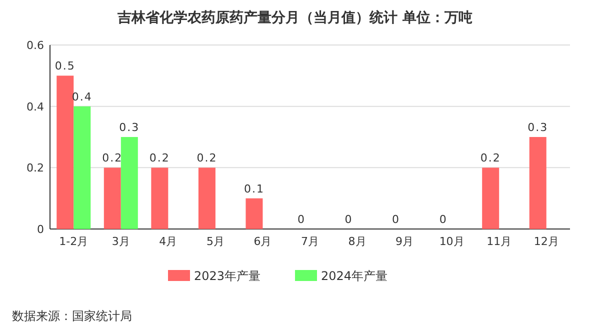 Image resolution: width=590 pixels, height=330 pixels. Describe the element at coordinates (35, 107) in the screenshot. I see `y-tick-label: 0.4` at that location.